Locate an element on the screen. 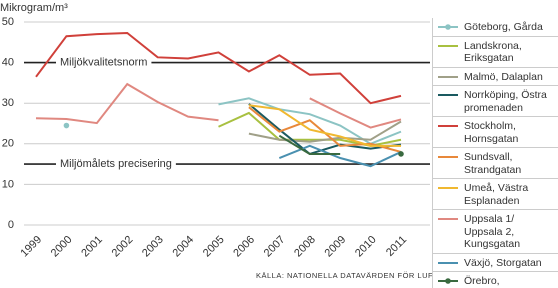 Image resolution: width=558 pixels, height=288 pixels. legend-entry: Göteborg, Gårda is located at coordinates (495, 27).